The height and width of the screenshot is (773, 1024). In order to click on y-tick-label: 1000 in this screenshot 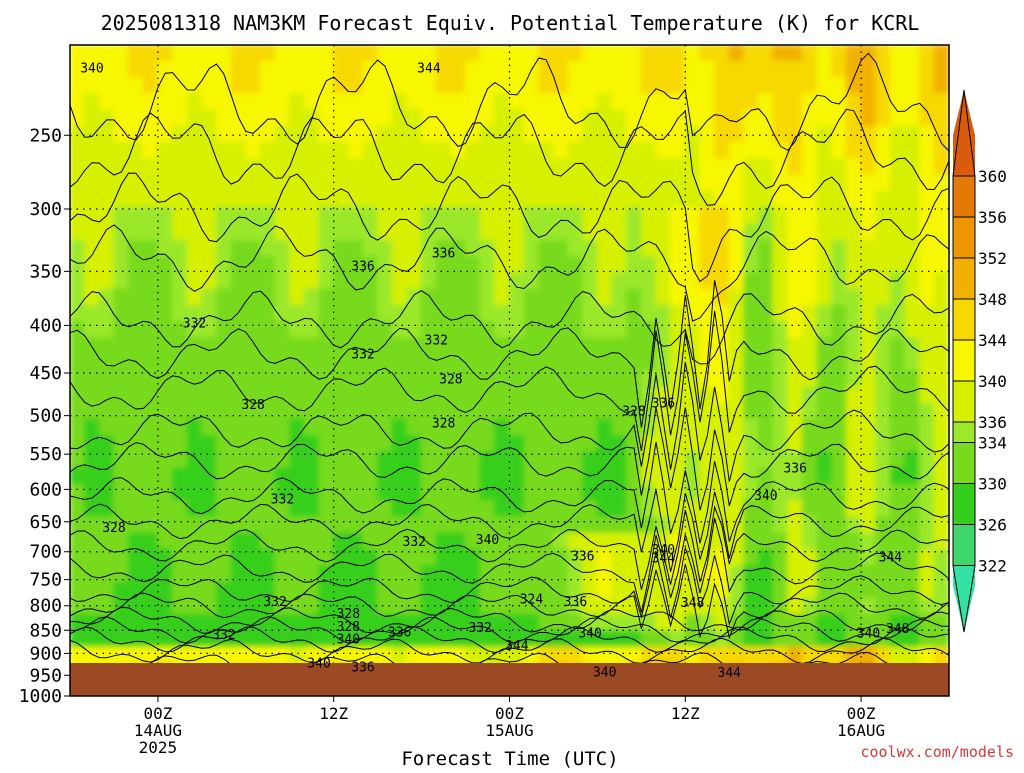, I will do `click(40, 696)`.